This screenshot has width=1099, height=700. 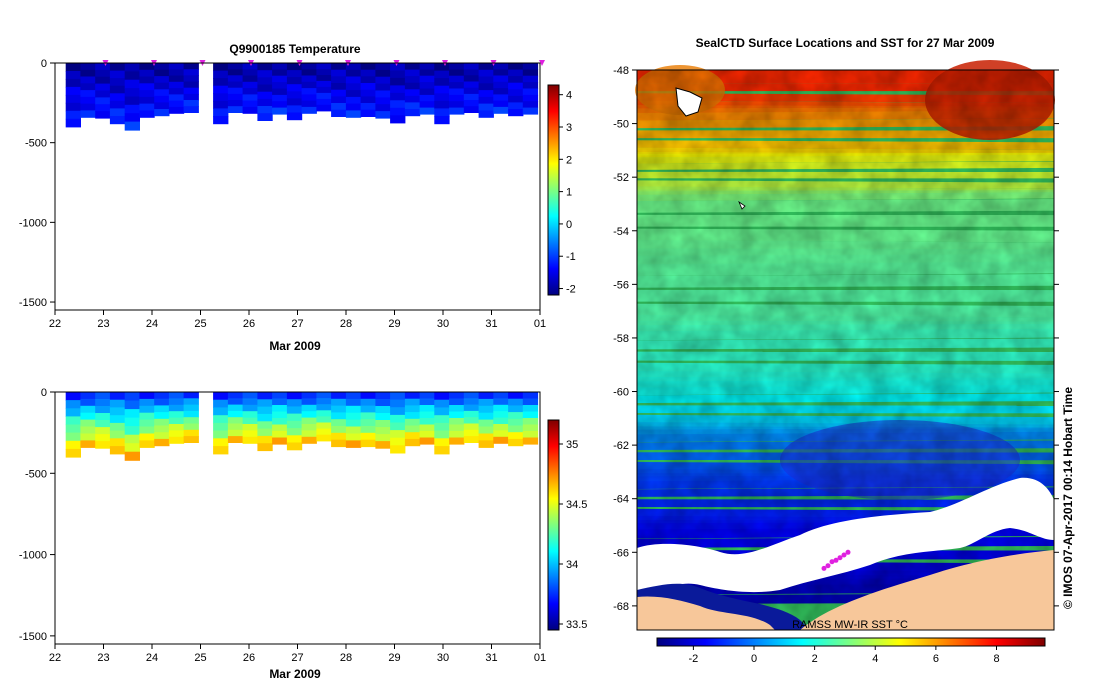 What do you see at coordinates (297, 654) in the screenshot?
I see `salinity-x-axis: 22 23 24 25 26 27 28 29 30 31 01` at bounding box center [297, 654].